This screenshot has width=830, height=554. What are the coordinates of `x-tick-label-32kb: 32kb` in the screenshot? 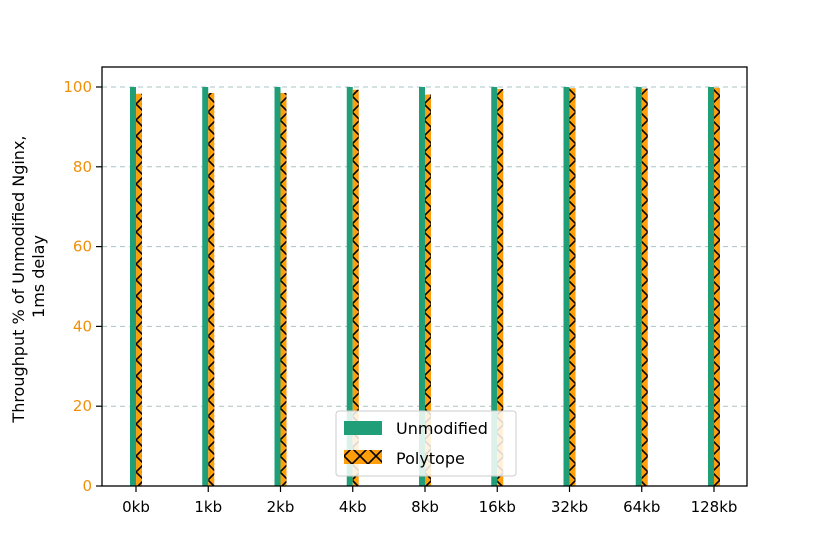 It's located at (569, 507).